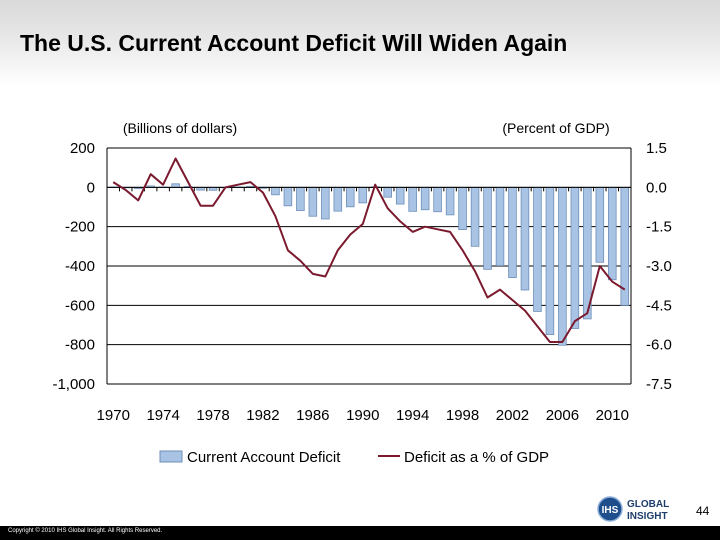 Image resolution: width=720 pixels, height=540 pixels. I want to click on y-tick-label: 200, so click(82, 148).